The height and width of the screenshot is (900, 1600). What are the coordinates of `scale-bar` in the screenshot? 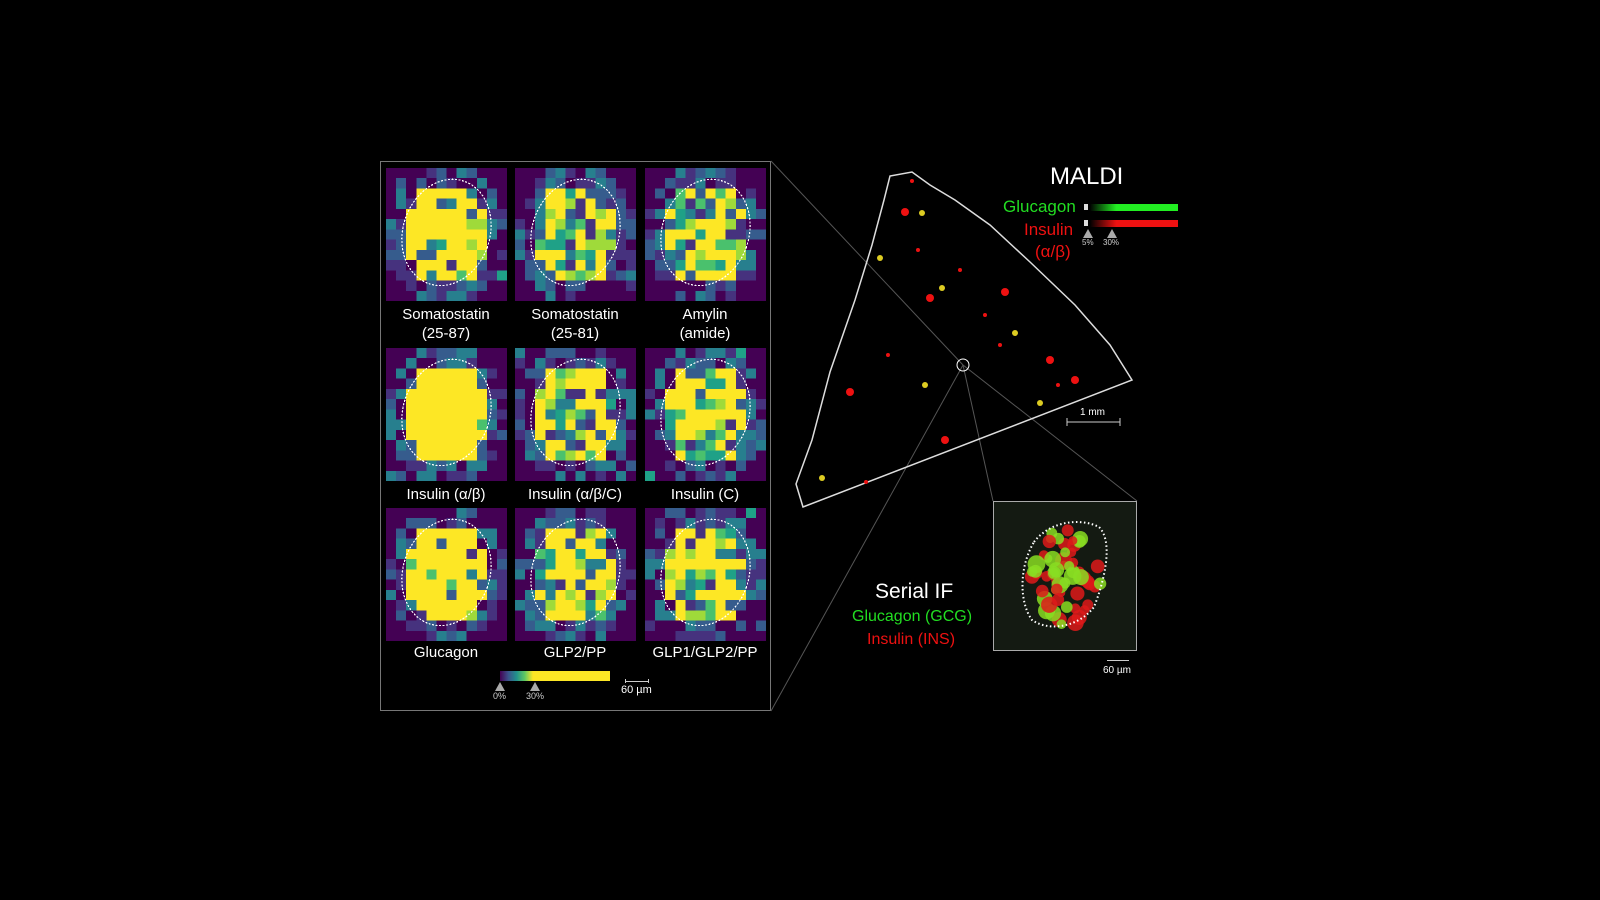 It's located at (637, 681).